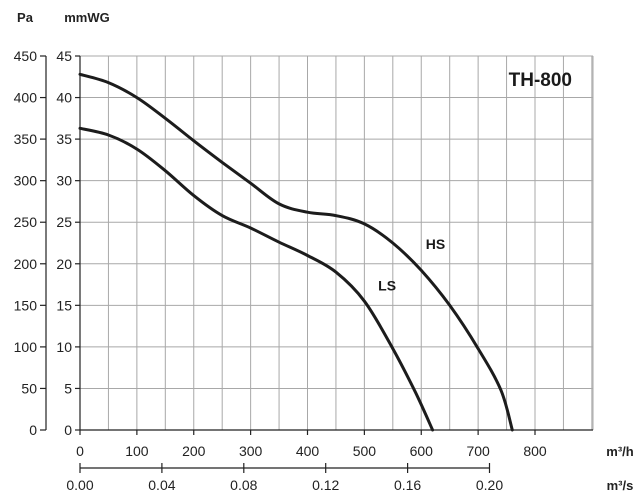 The image size is (639, 496). Describe the element at coordinates (251, 451) in the screenshot. I see `x-tick-label-m3h: 300` at that location.